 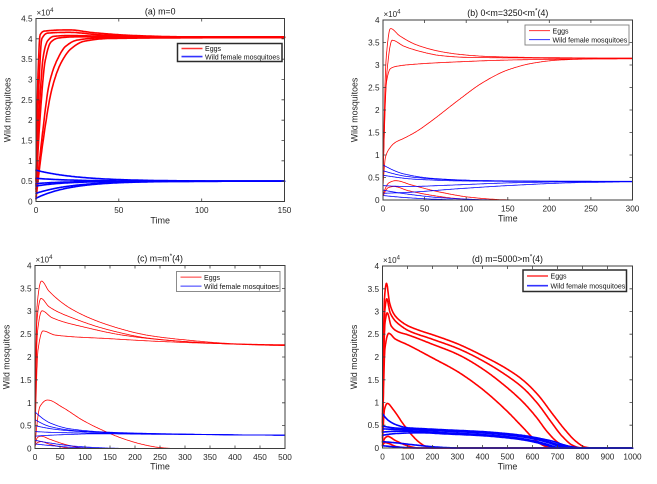 What do you see at coordinates (210, 457) in the screenshot?
I see `svg-text: 350` at bounding box center [210, 457].